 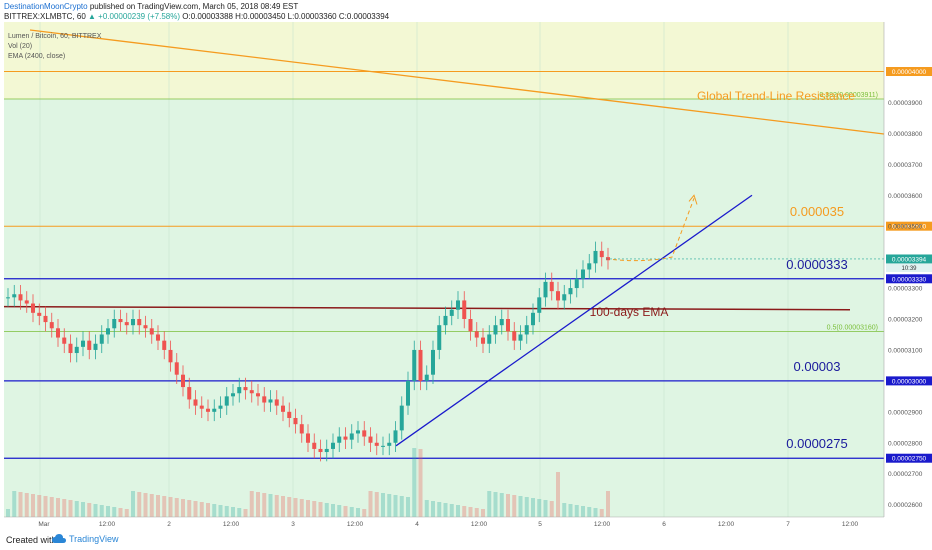 What do you see at coordinates (466, 540) in the screenshot?
I see `footer: Created with TradingView` at bounding box center [466, 540].